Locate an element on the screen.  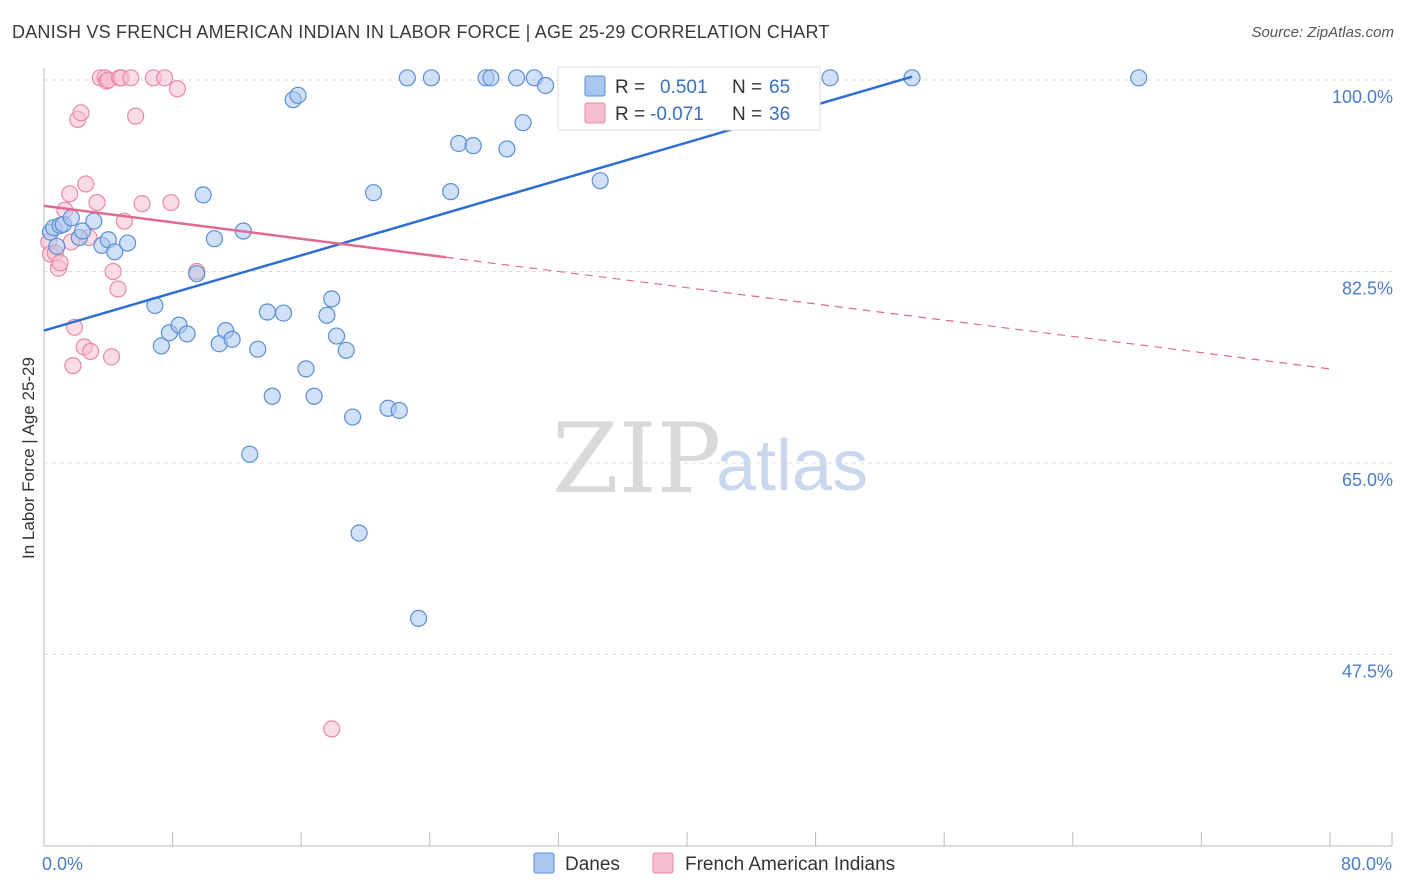
y-axis-tick-labels: 100.0% 82.5% 65.0% 47.5% is located at coordinates (1362, 384).